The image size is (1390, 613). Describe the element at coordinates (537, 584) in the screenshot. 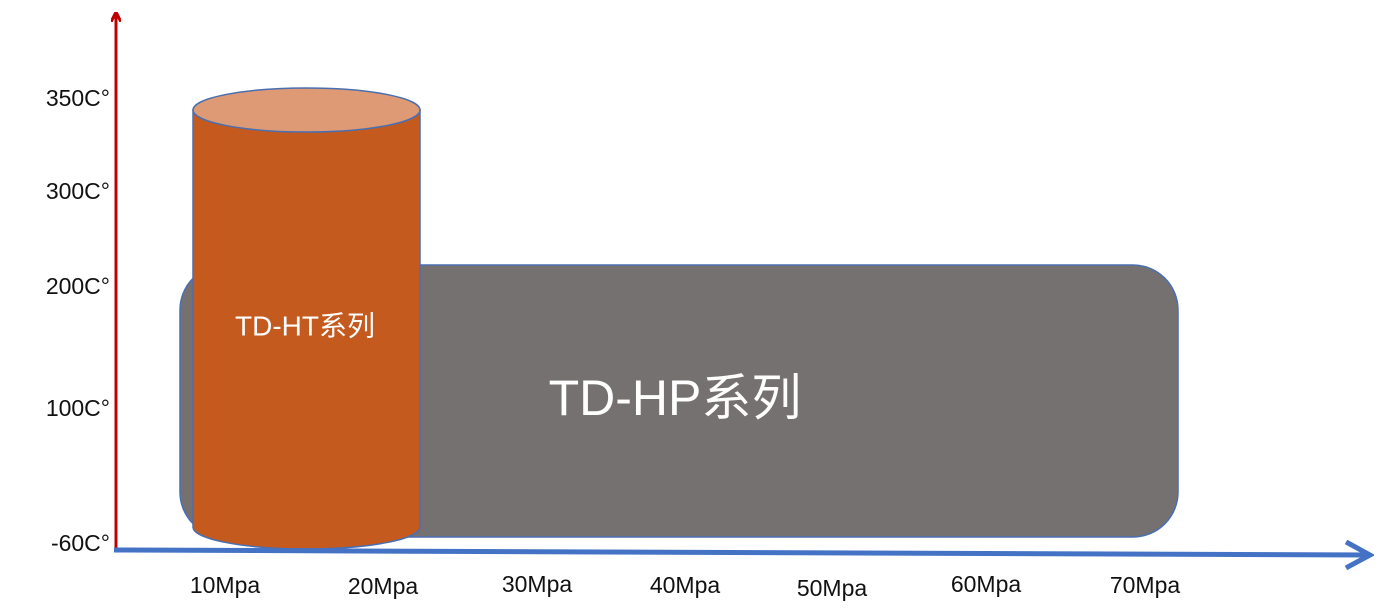

I see `x-label: 30Mpa` at that location.